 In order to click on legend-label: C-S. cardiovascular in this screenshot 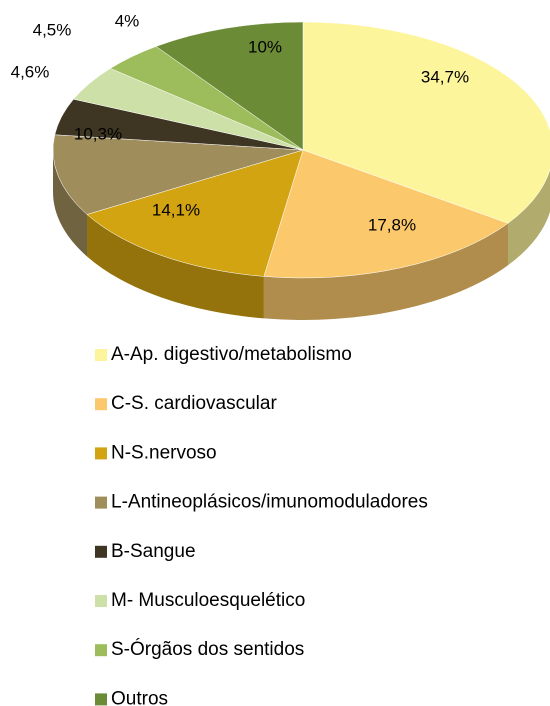, I will do `click(194, 403)`.